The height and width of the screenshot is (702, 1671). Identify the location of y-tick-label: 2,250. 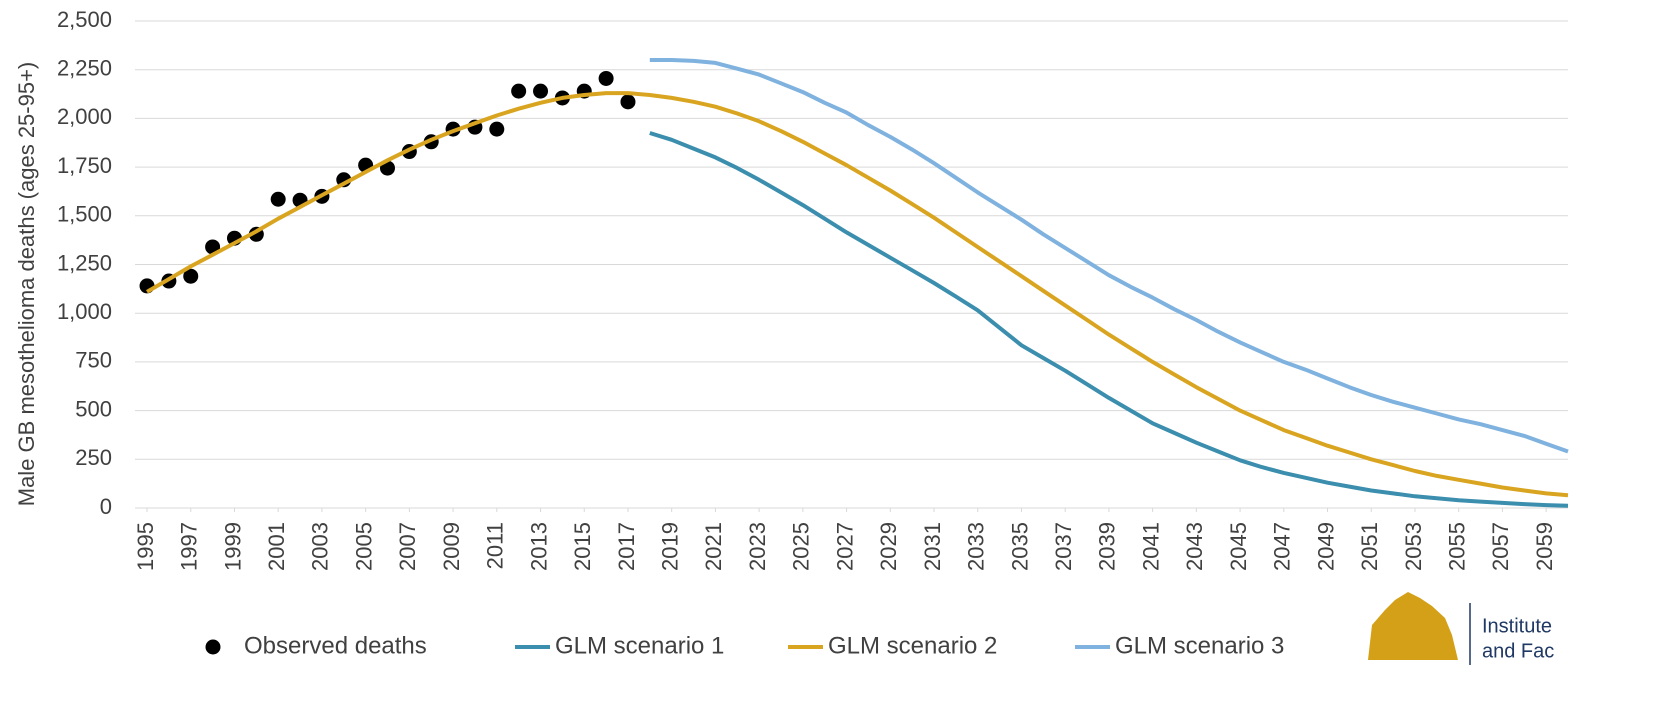
(84, 68).